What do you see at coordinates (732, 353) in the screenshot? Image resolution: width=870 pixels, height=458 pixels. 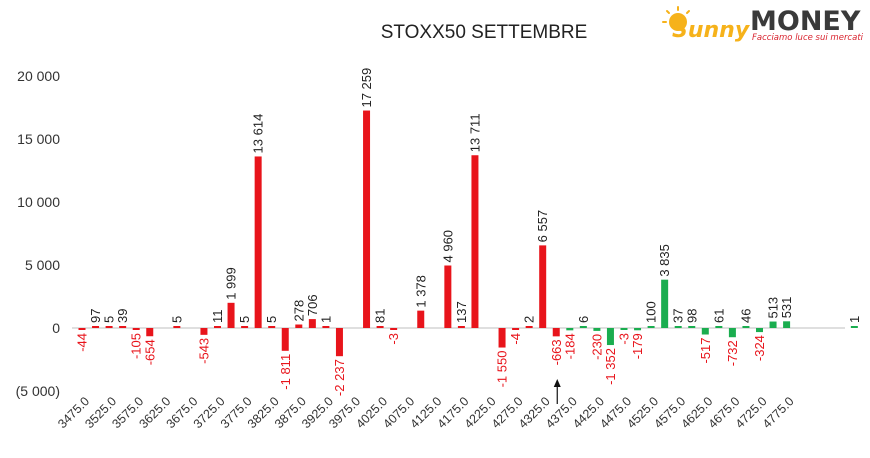 I see `data-label: -732` at bounding box center [732, 353].